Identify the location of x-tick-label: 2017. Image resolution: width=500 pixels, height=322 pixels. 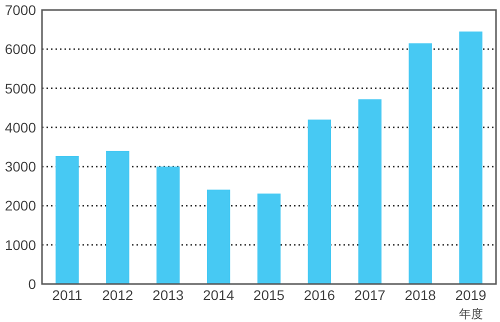
(370, 295).